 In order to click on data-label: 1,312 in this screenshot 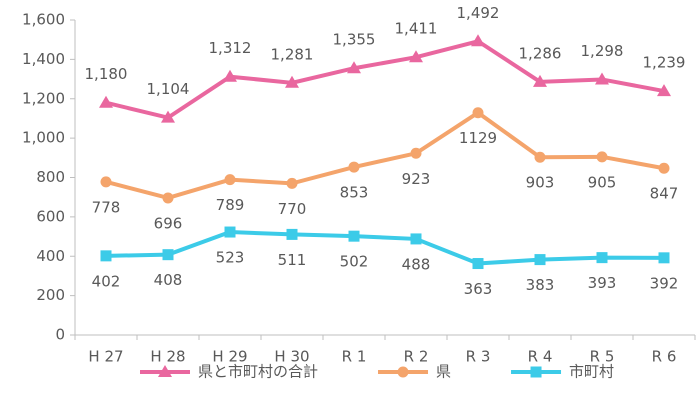, I will do `click(230, 48)`.